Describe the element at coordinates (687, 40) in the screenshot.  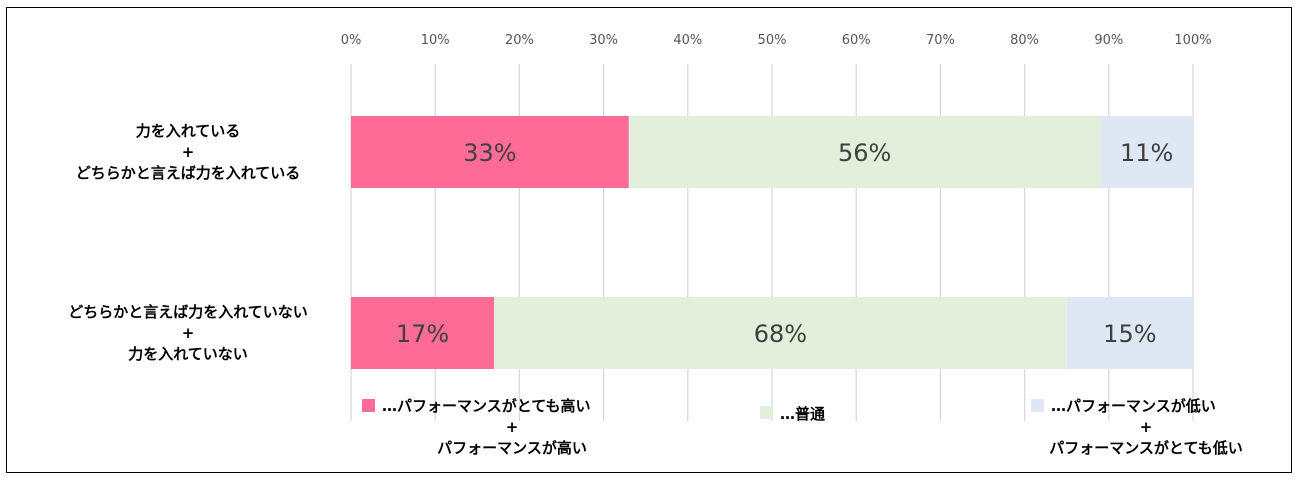
I see `x-tick-label: 40%` at that location.